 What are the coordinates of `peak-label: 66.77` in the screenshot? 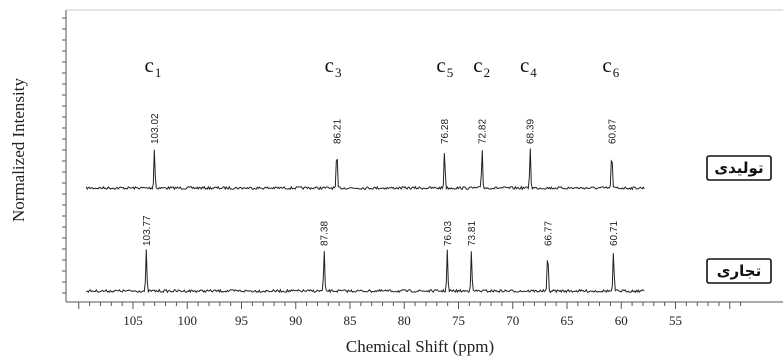 It's located at (548, 233).